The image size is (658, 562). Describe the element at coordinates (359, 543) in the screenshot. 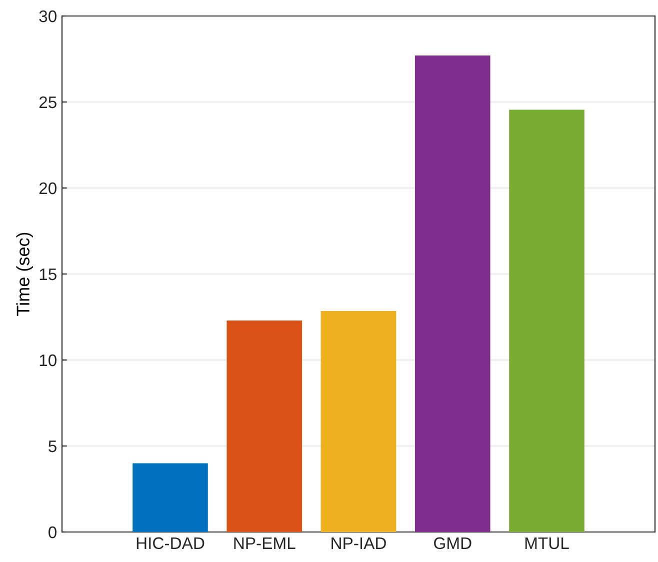

I see `x-tick-label: NP-IAD` at that location.